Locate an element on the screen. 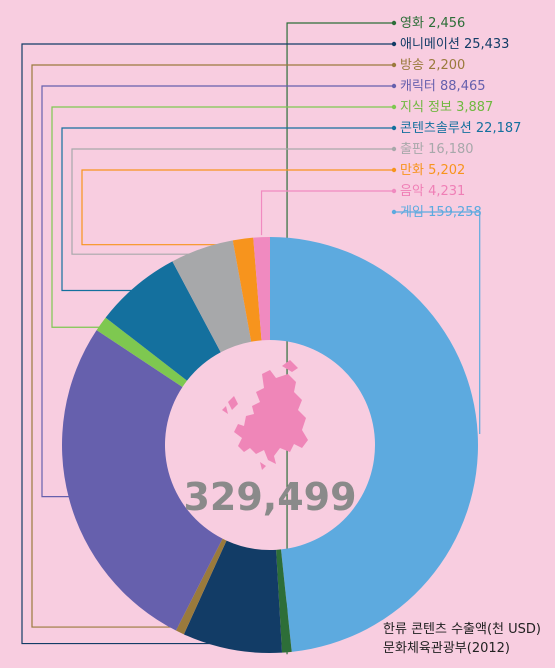  legend-dot-출판 is located at coordinates (394, 149).